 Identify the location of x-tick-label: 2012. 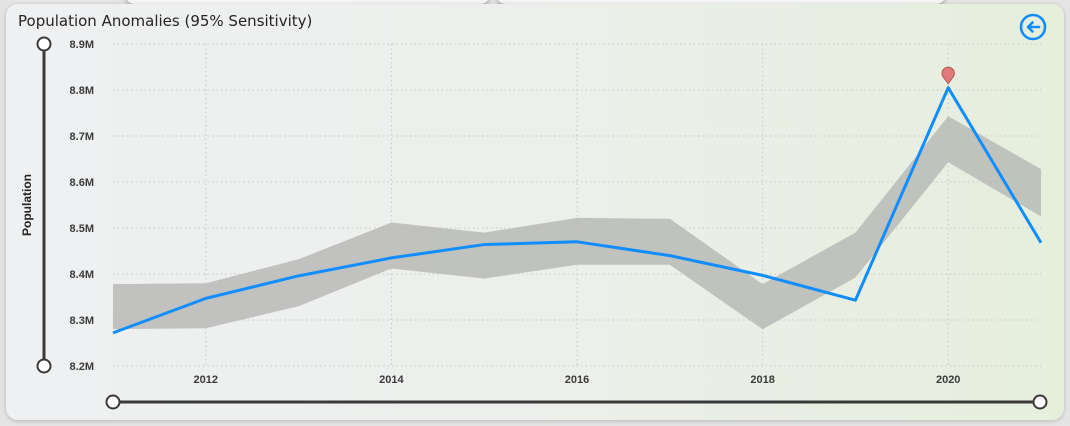
(206, 380).